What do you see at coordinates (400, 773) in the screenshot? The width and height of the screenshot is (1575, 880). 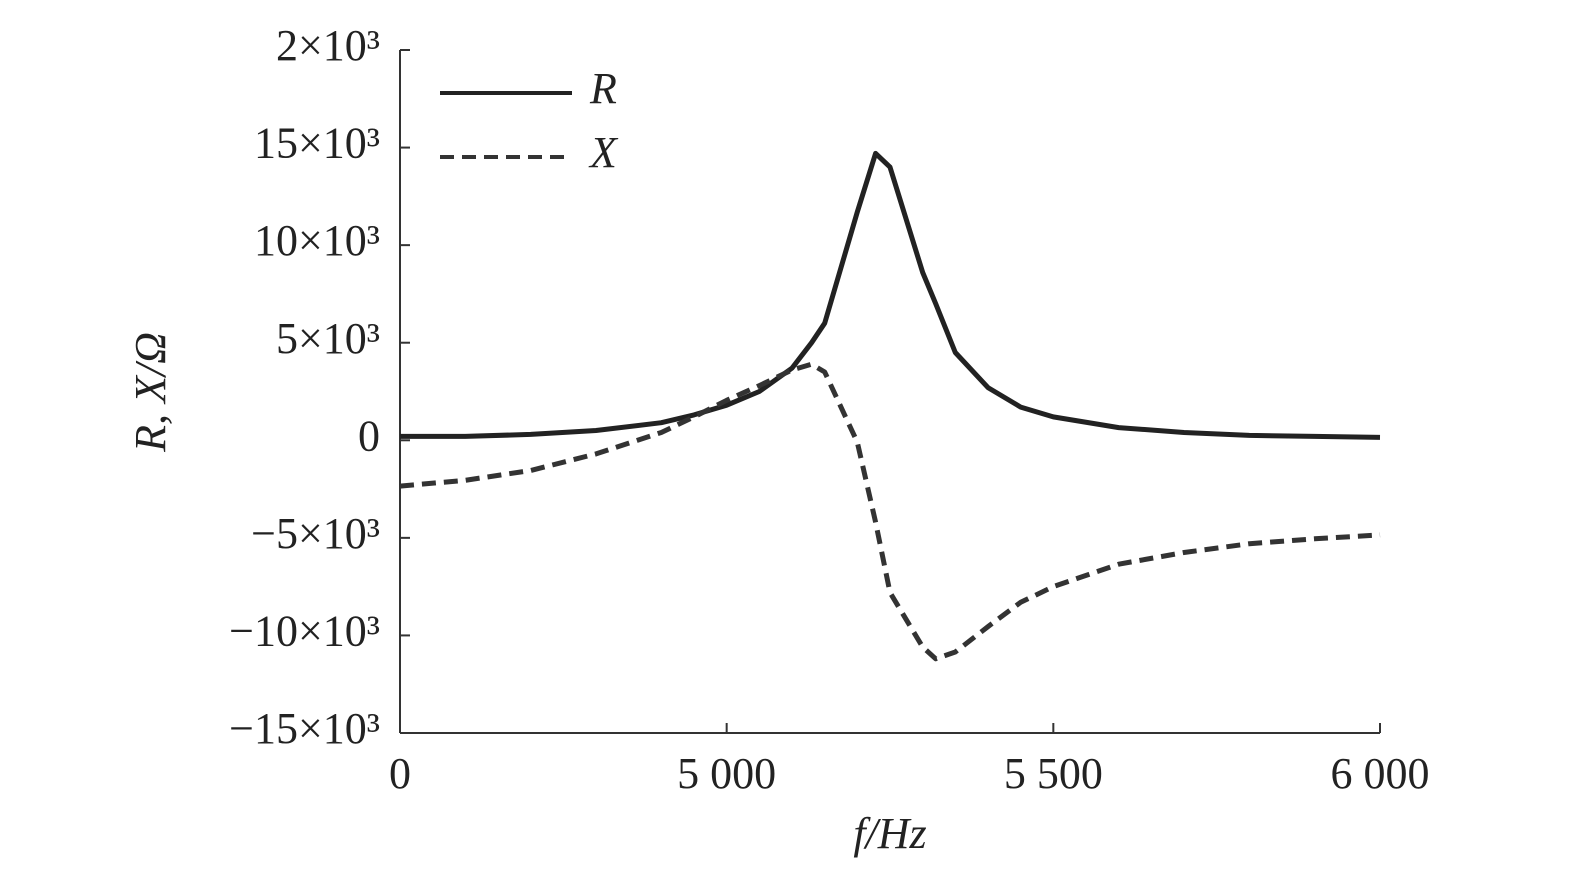 I see `x-tick-label: 0` at bounding box center [400, 773].